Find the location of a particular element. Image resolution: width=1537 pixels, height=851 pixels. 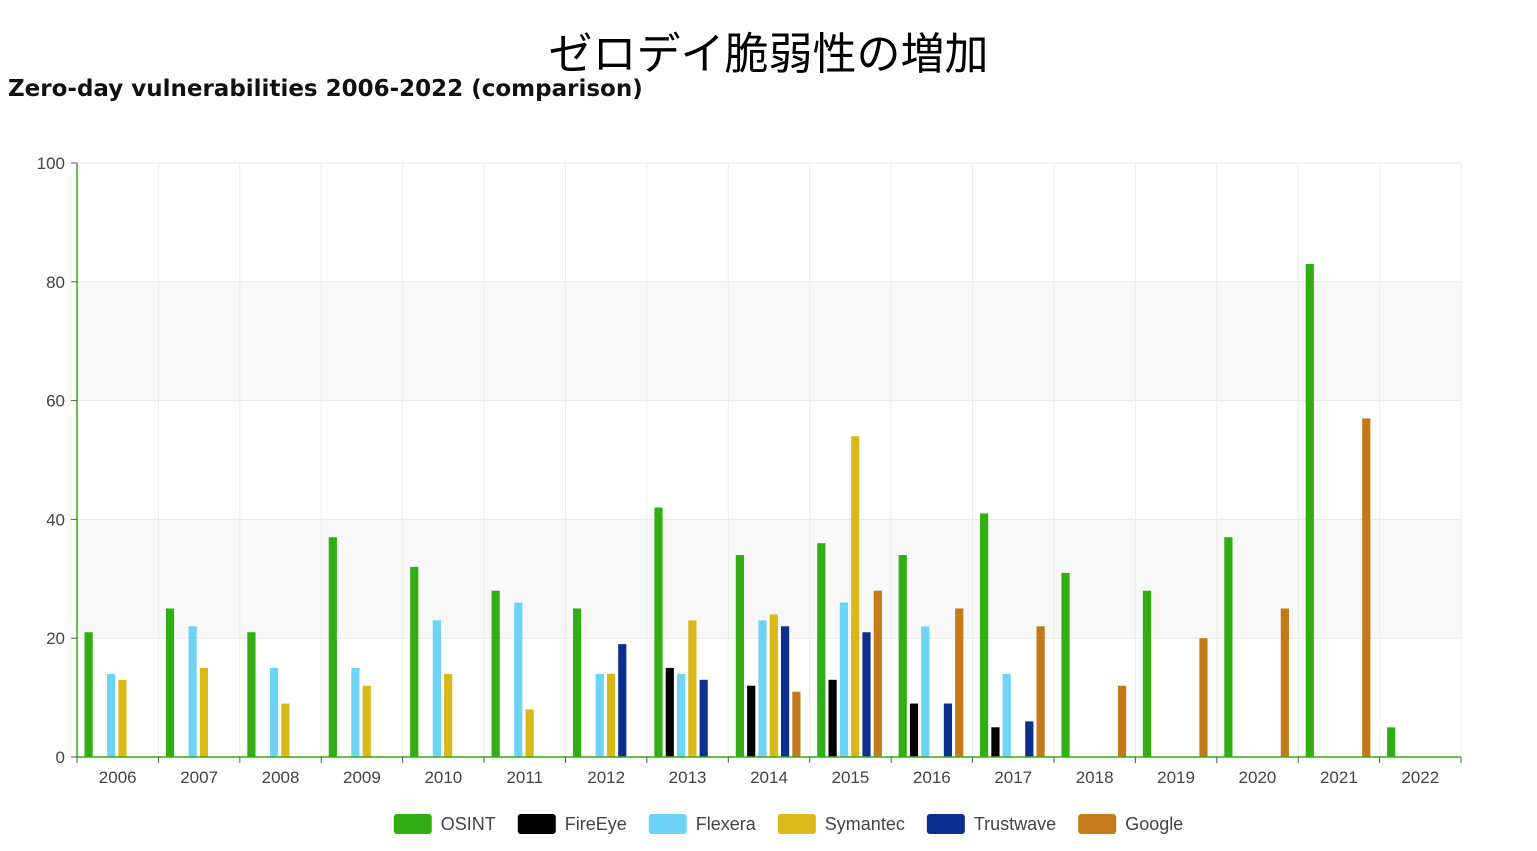

x-tick-label: 2012 is located at coordinates (606, 777).